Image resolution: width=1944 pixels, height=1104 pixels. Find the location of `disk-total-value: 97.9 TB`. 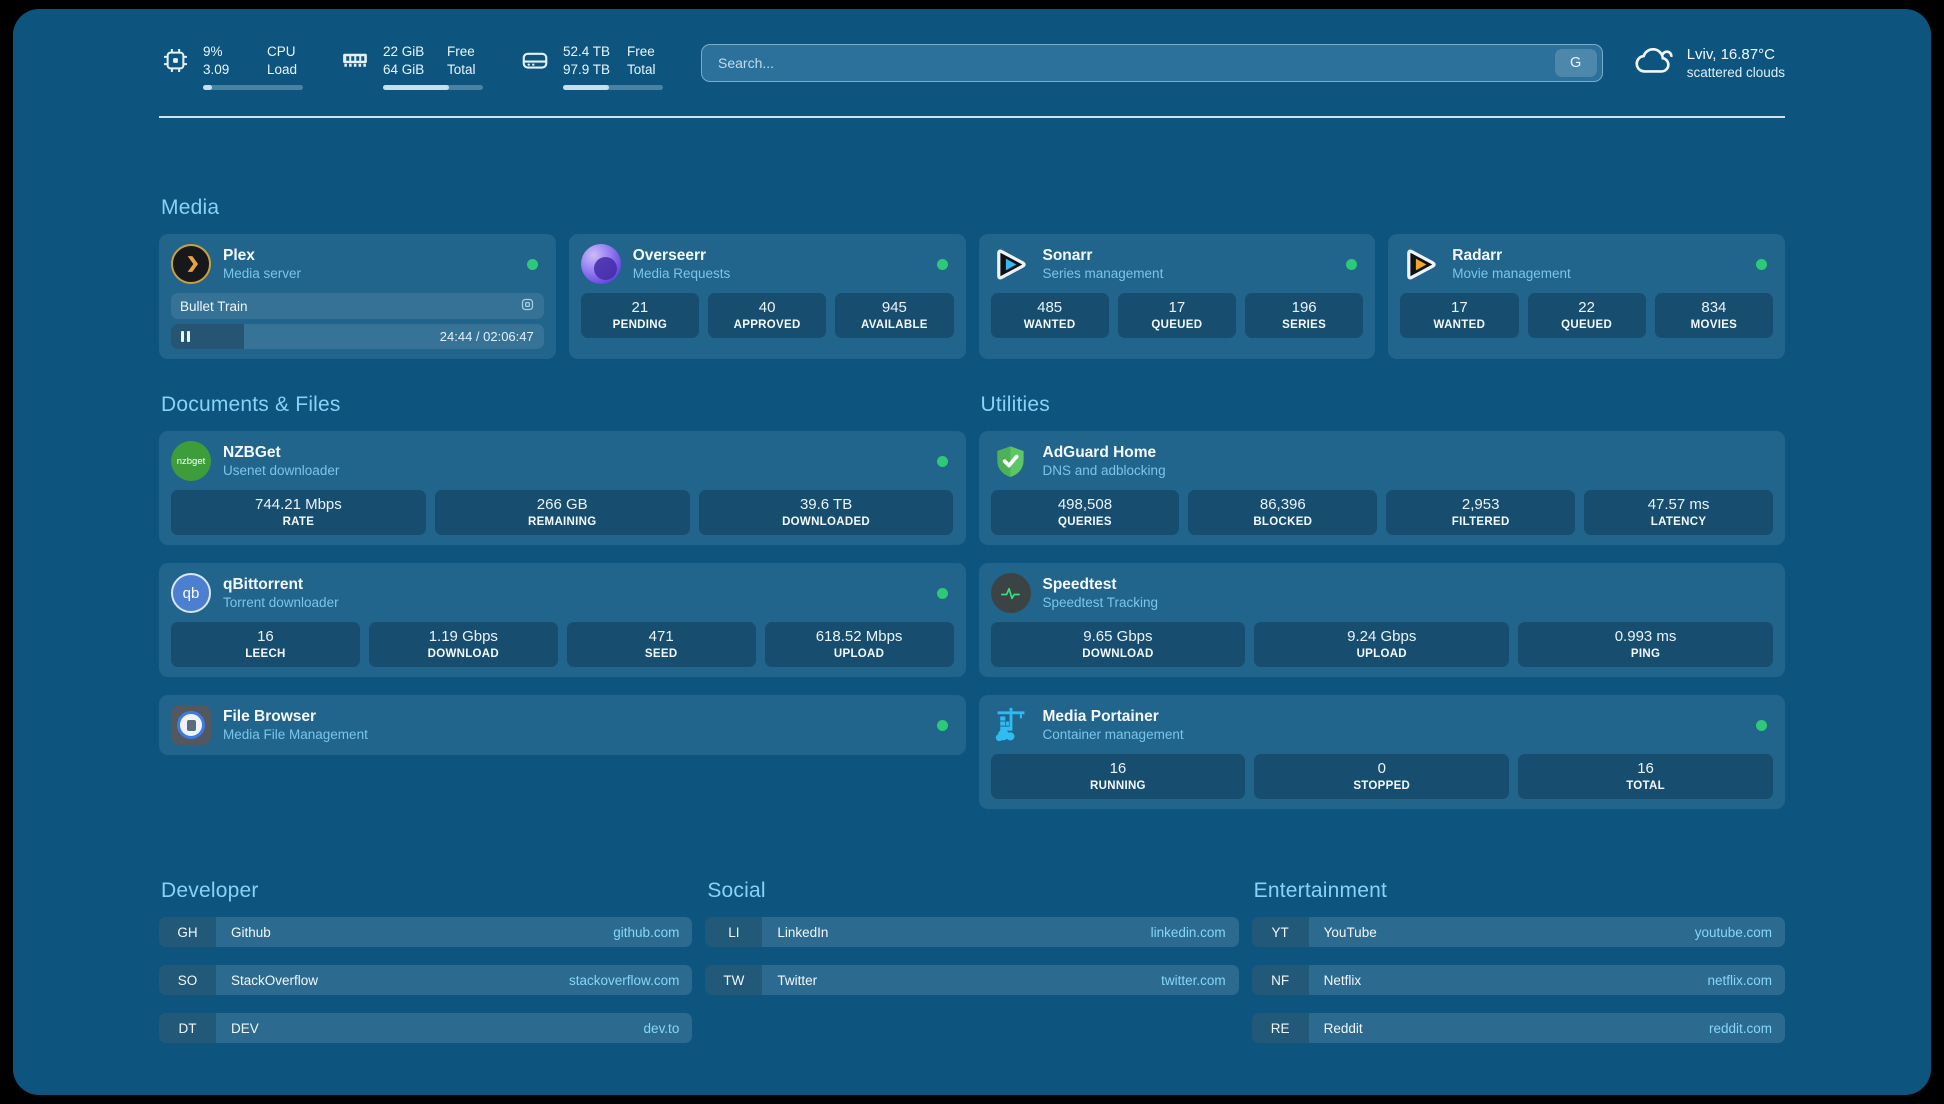

disk-total-value: 97.9 TB is located at coordinates (587, 69).